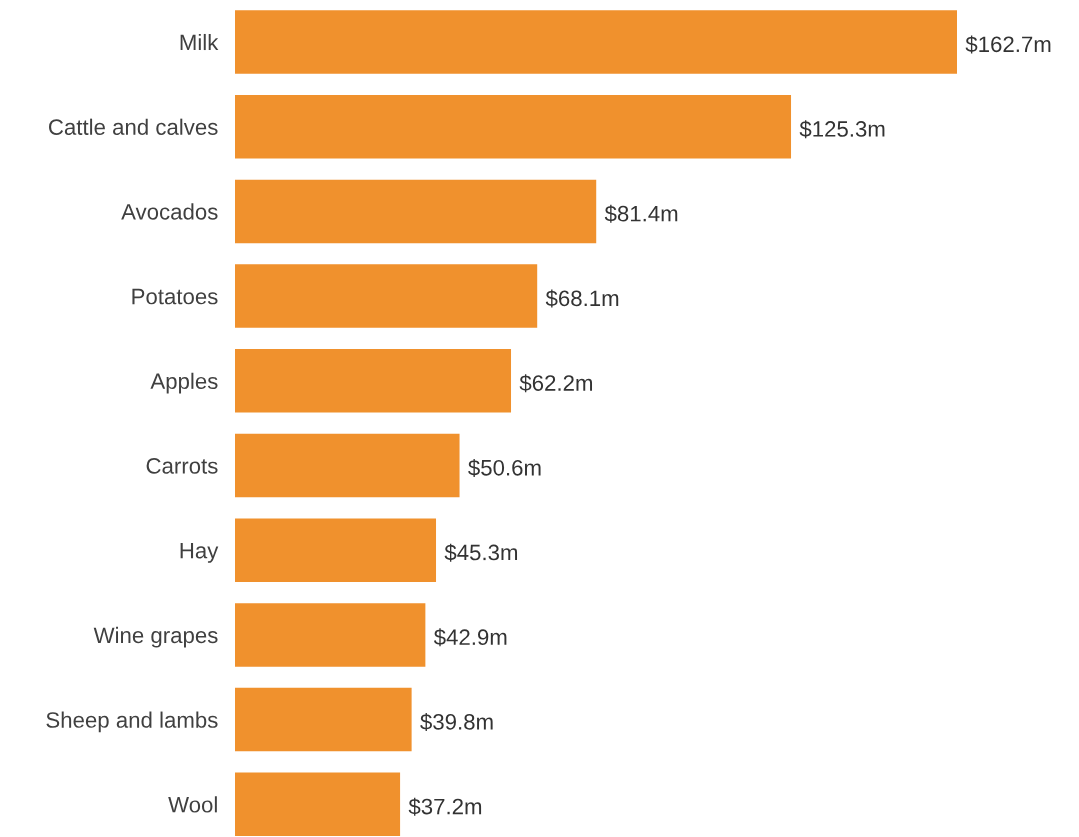  Describe the element at coordinates (169, 211) in the screenshot. I see `y-tick-label: Avocados` at that location.